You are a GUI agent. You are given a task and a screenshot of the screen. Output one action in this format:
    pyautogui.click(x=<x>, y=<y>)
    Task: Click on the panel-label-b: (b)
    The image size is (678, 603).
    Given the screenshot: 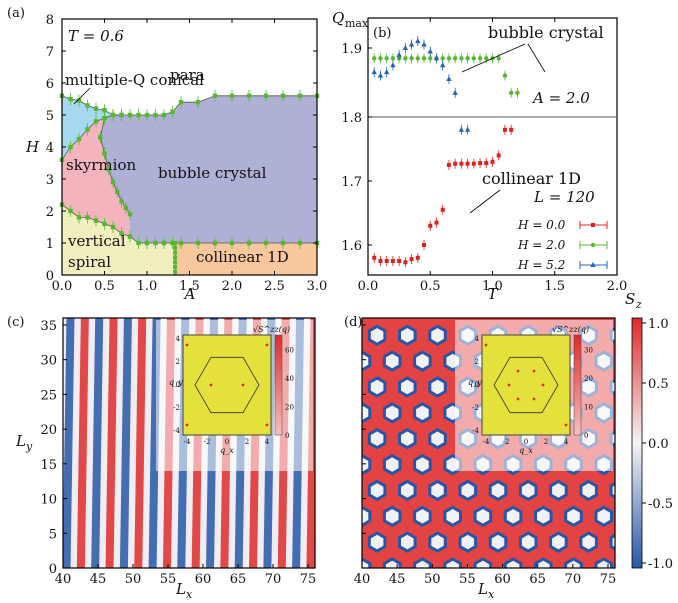 What is the action you would take?
    pyautogui.click(x=382, y=33)
    